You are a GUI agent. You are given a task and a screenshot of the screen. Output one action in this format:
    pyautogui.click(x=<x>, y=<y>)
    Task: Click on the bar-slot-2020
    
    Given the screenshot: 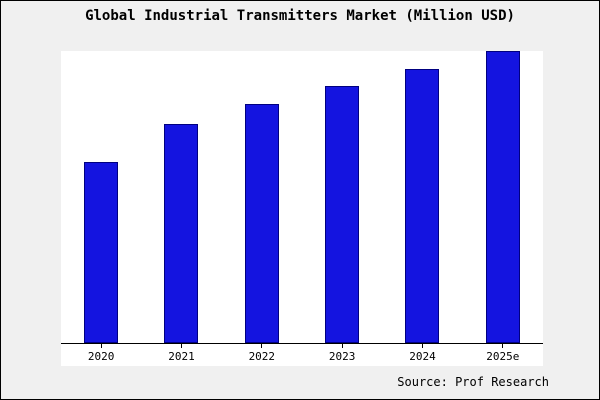 What is the action you would take?
    pyautogui.click(x=101, y=197)
    